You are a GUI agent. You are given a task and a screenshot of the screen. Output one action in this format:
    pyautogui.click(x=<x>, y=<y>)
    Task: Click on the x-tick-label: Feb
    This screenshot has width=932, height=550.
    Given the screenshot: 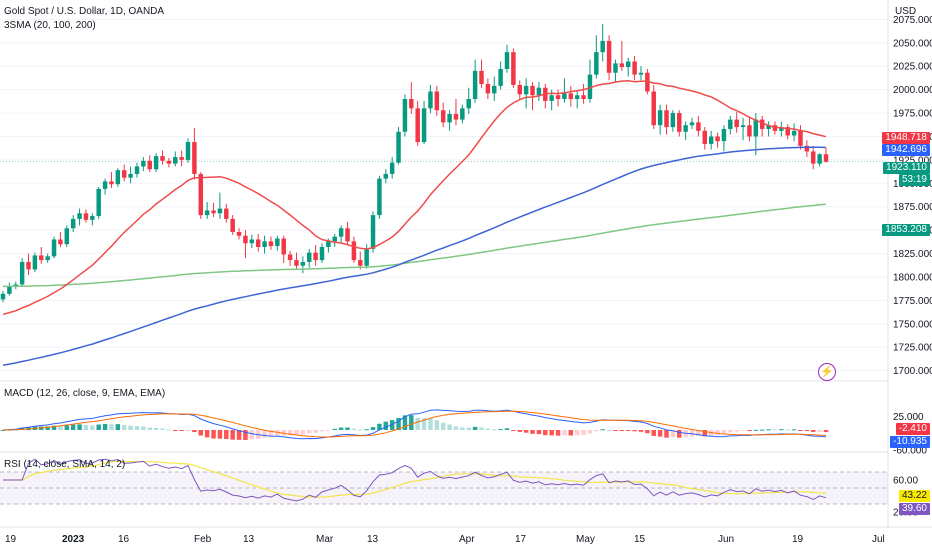 What is the action you would take?
    pyautogui.click(x=203, y=539)
    